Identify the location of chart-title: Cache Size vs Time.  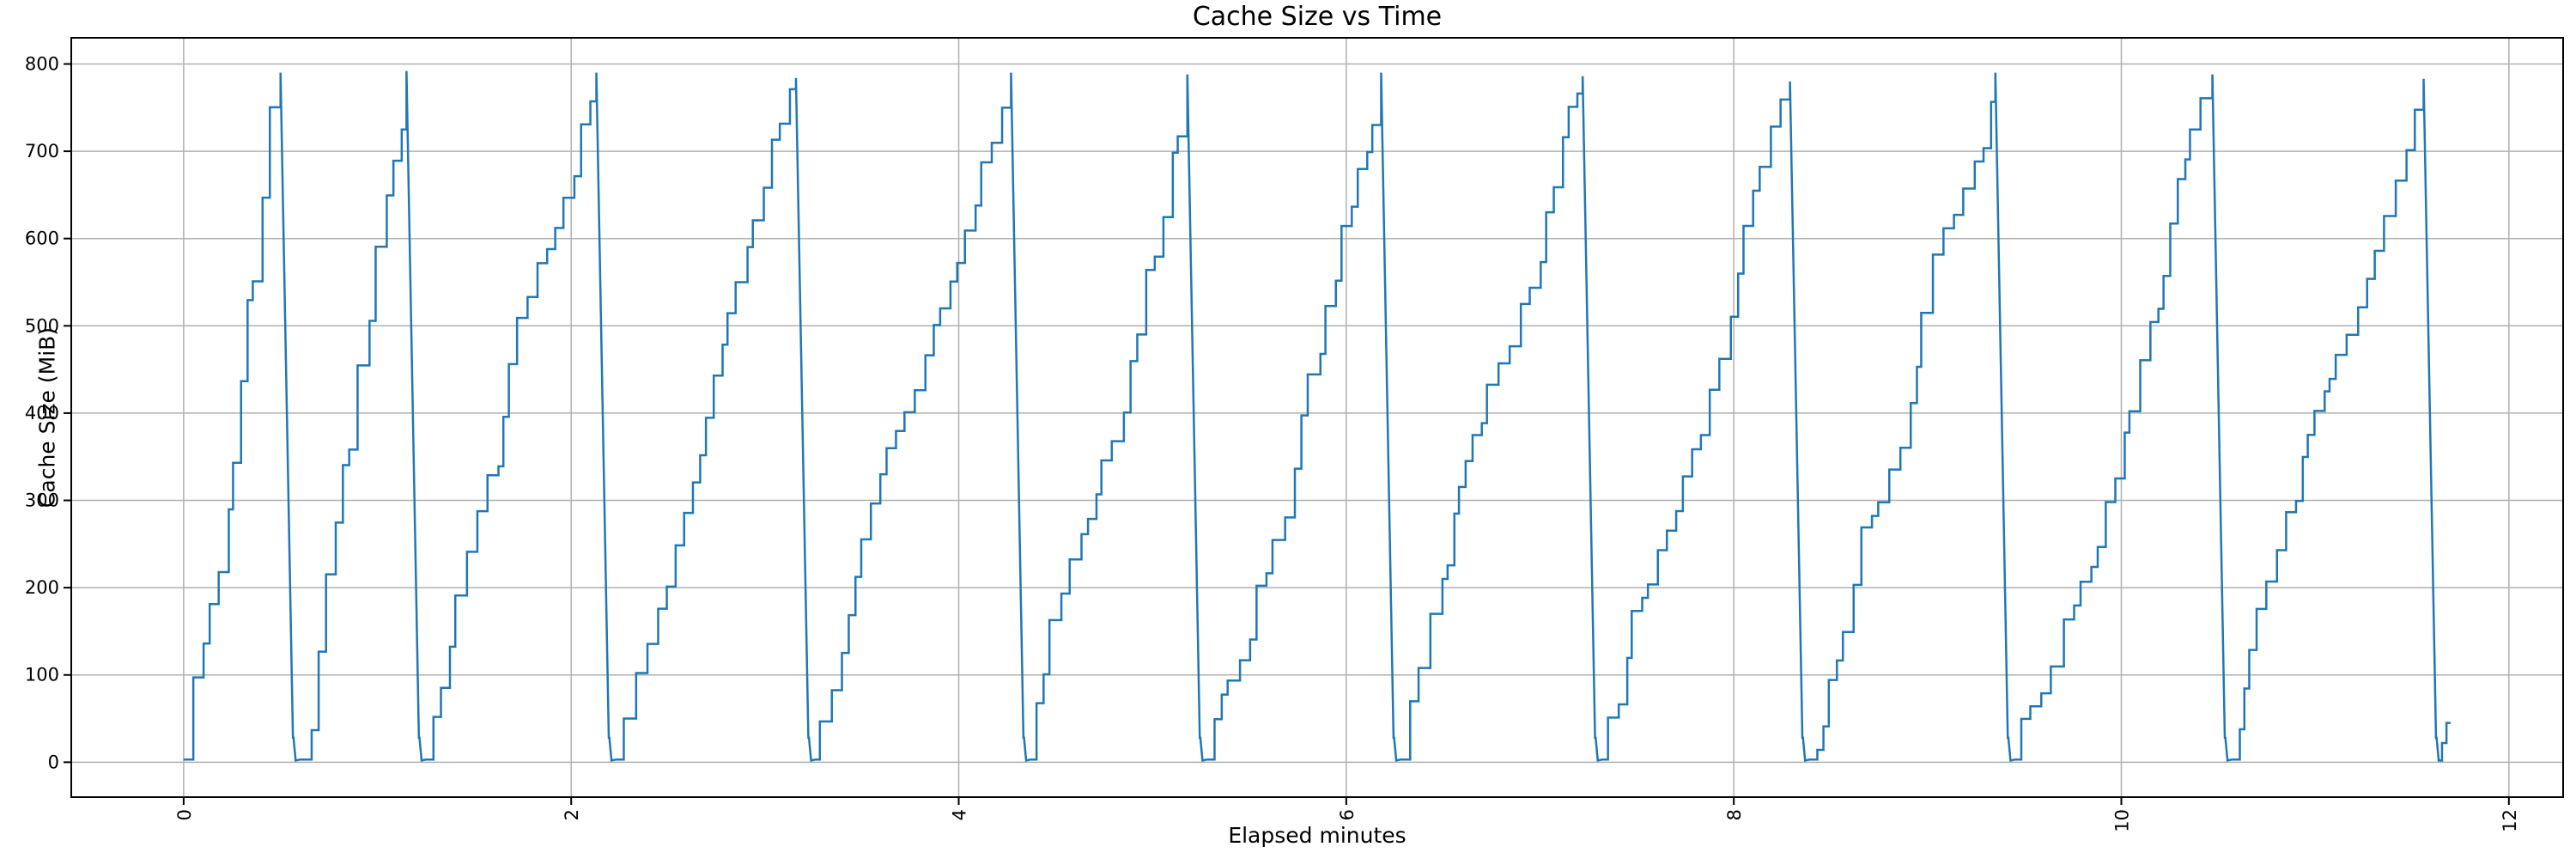
(1317, 17).